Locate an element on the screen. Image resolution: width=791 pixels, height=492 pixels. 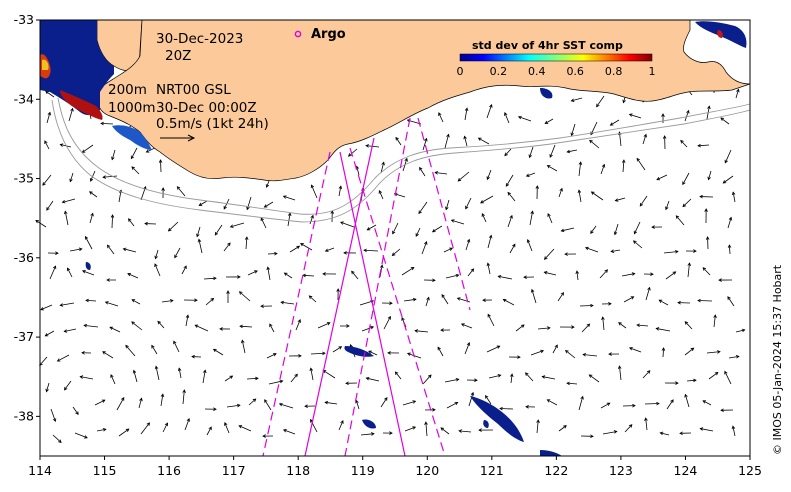
colorbar-title: std dev of 4hr SST comp is located at coordinates (547, 45).